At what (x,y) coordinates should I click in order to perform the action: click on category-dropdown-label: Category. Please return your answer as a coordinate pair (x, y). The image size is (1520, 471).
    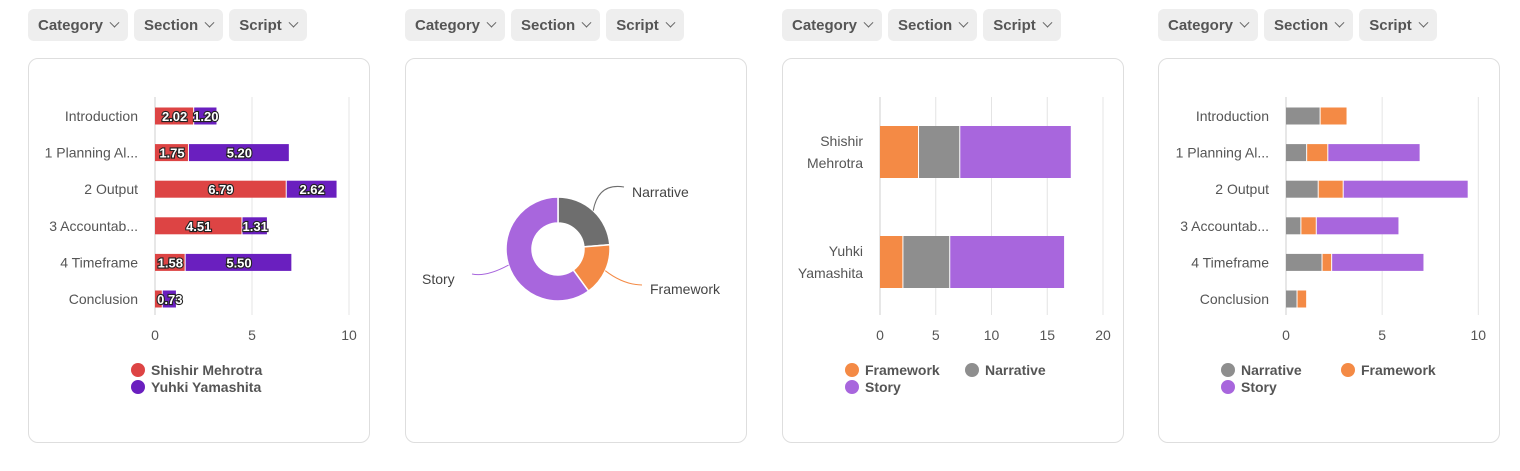
    Looking at the image, I should click on (825, 25).